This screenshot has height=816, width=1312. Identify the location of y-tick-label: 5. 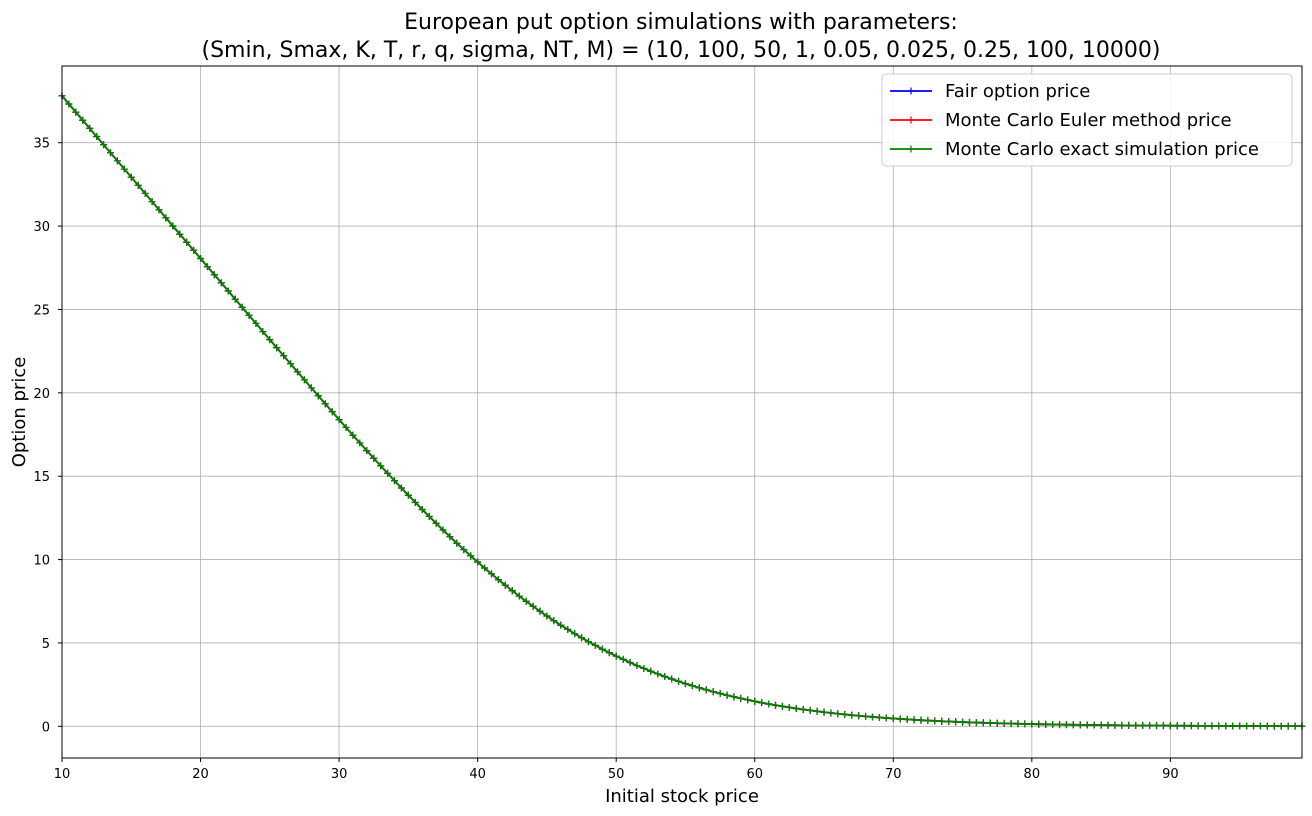
(46, 644).